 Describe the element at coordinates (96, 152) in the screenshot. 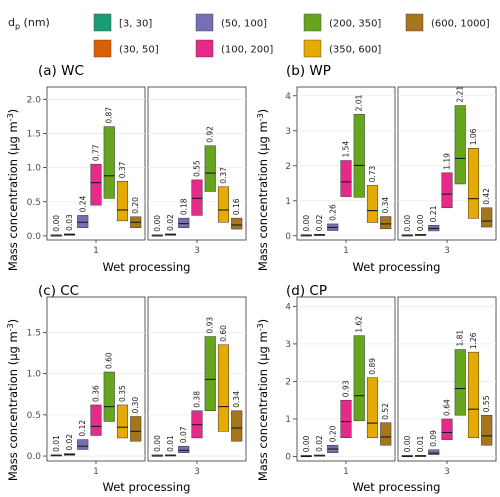

I see `data-label: 0.77` at that location.